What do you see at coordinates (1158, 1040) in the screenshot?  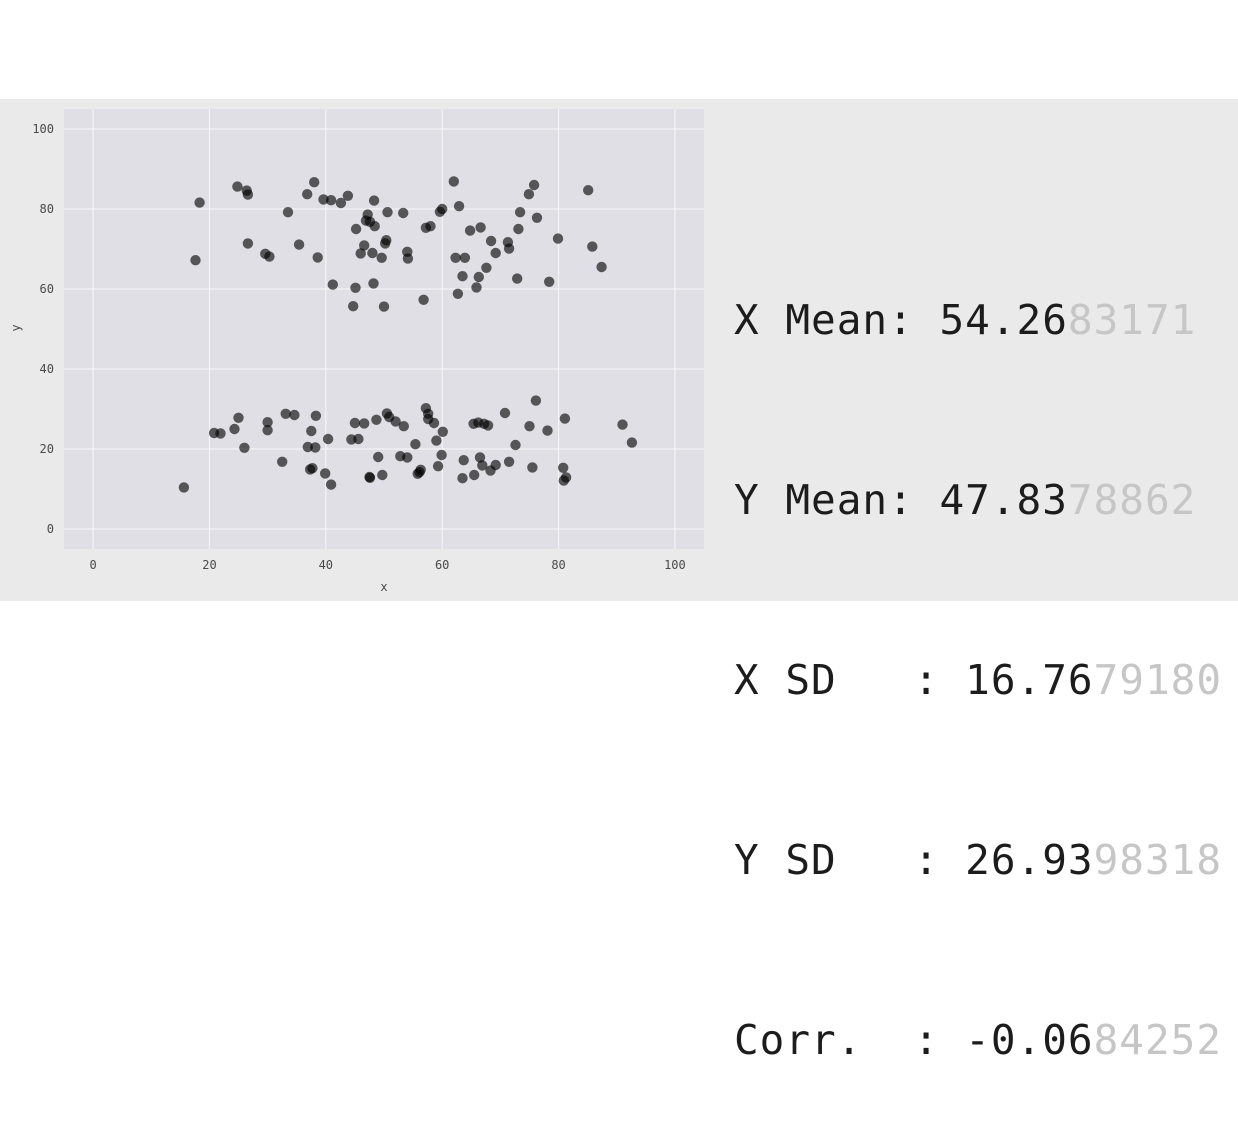 I see `stat-value-faded-digits: 84252` at bounding box center [1158, 1040].